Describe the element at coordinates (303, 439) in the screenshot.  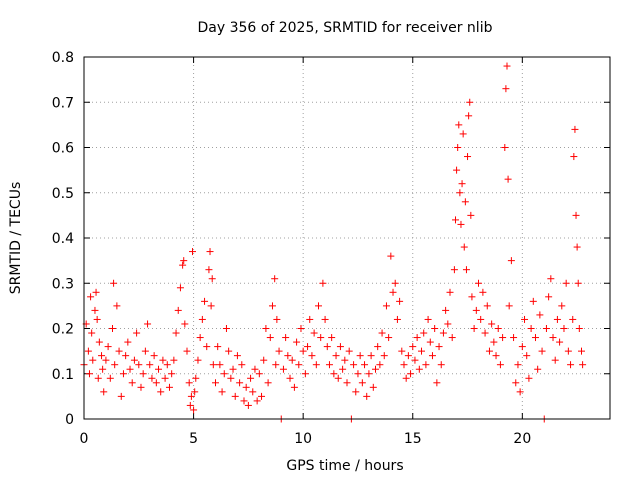
I see `x-tick-label: 10` at that location.